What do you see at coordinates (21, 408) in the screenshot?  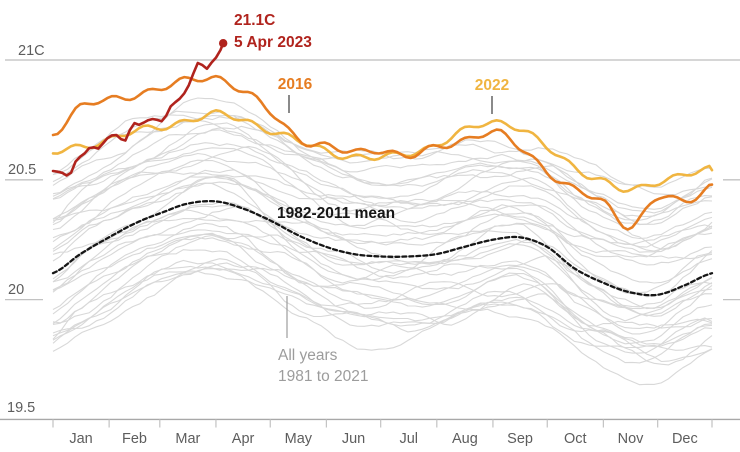 I see `y-label-19.5: 19.5` at bounding box center [21, 408].